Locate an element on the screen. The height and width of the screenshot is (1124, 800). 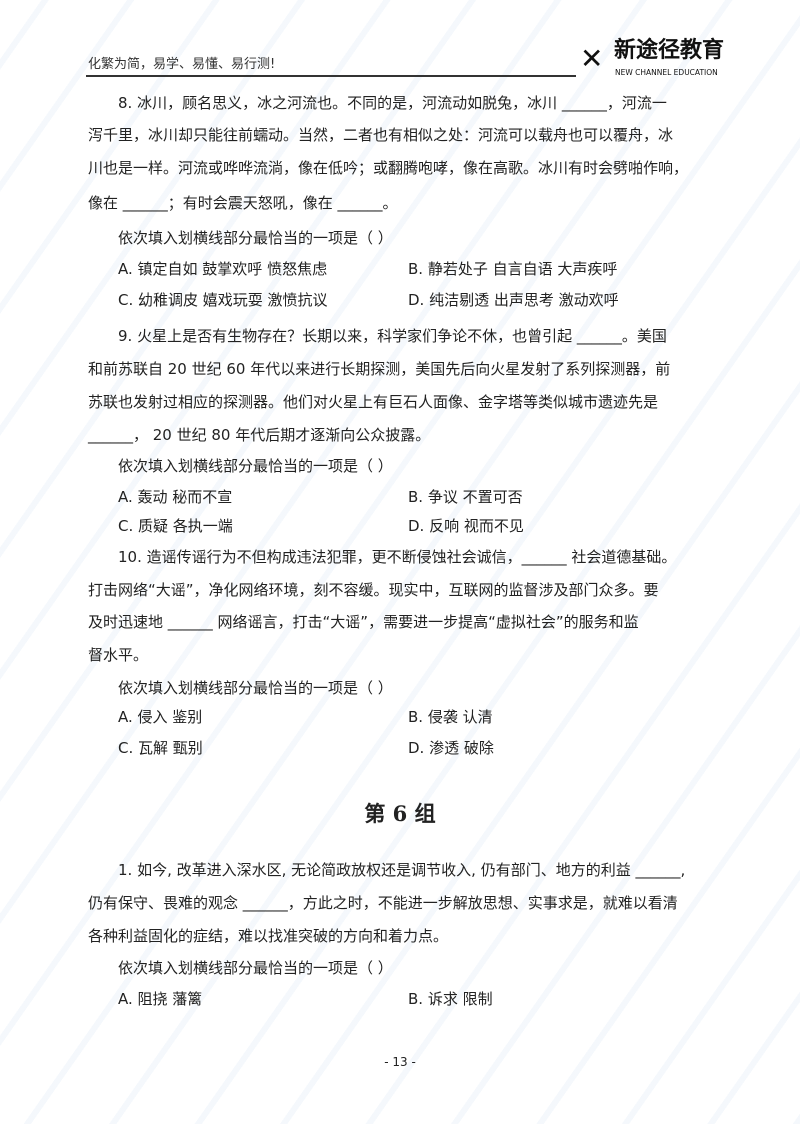
answer-option: A. 轰动 秘而不宣 is located at coordinates (175, 497).